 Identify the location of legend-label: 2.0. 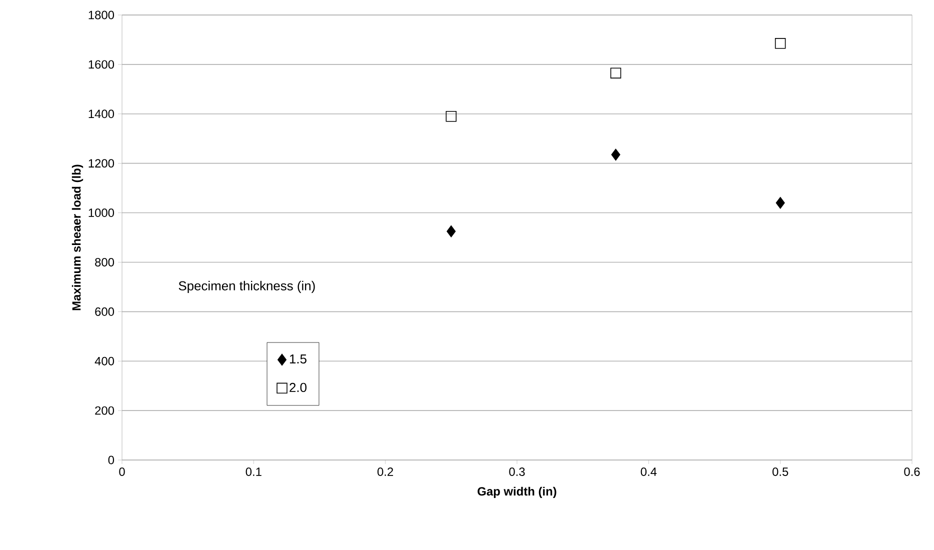
(298, 387).